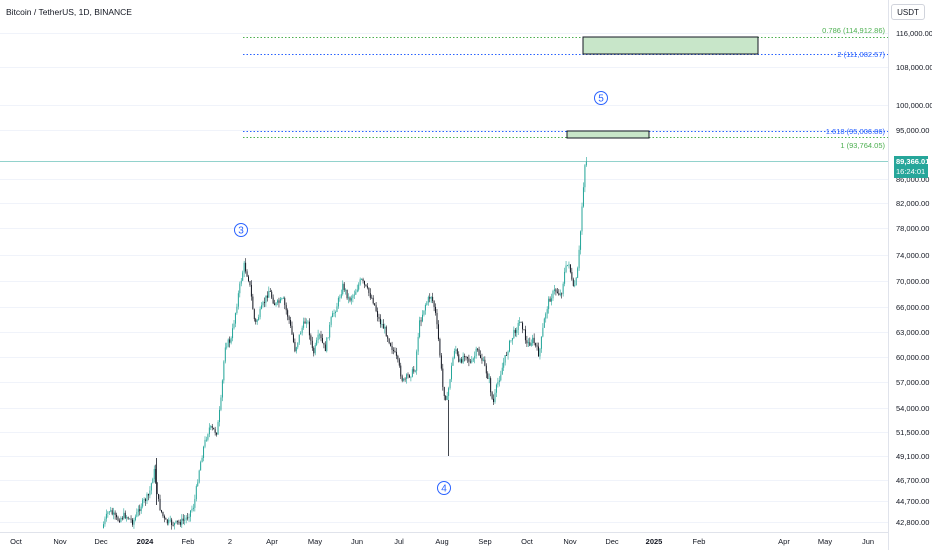 Image resolution: width=932 pixels, height=550 pixels. Describe the element at coordinates (484, 541) in the screenshot. I see `time-tick-label: Sep` at that location.